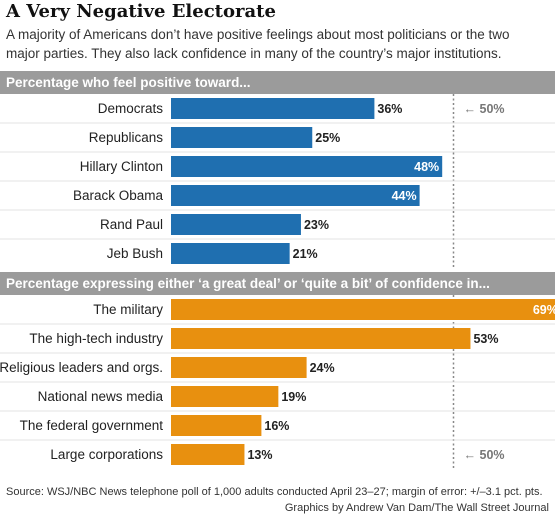 The width and height of the screenshot is (555, 517). I want to click on category-label: The federal government, so click(92, 425).